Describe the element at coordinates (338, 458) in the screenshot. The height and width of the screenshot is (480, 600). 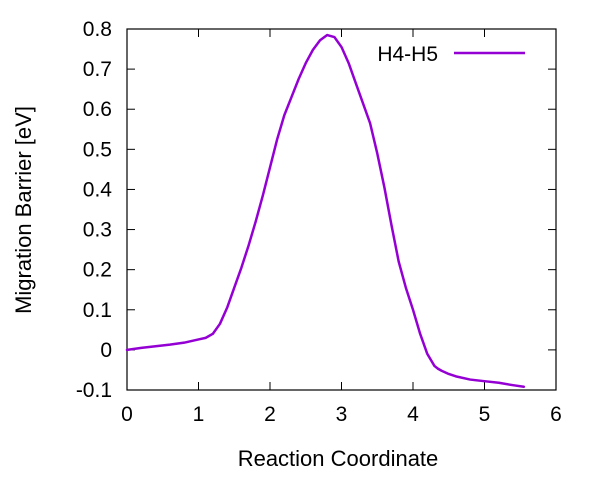
I see `x-axis-label: Reaction Coordinate` at that location.